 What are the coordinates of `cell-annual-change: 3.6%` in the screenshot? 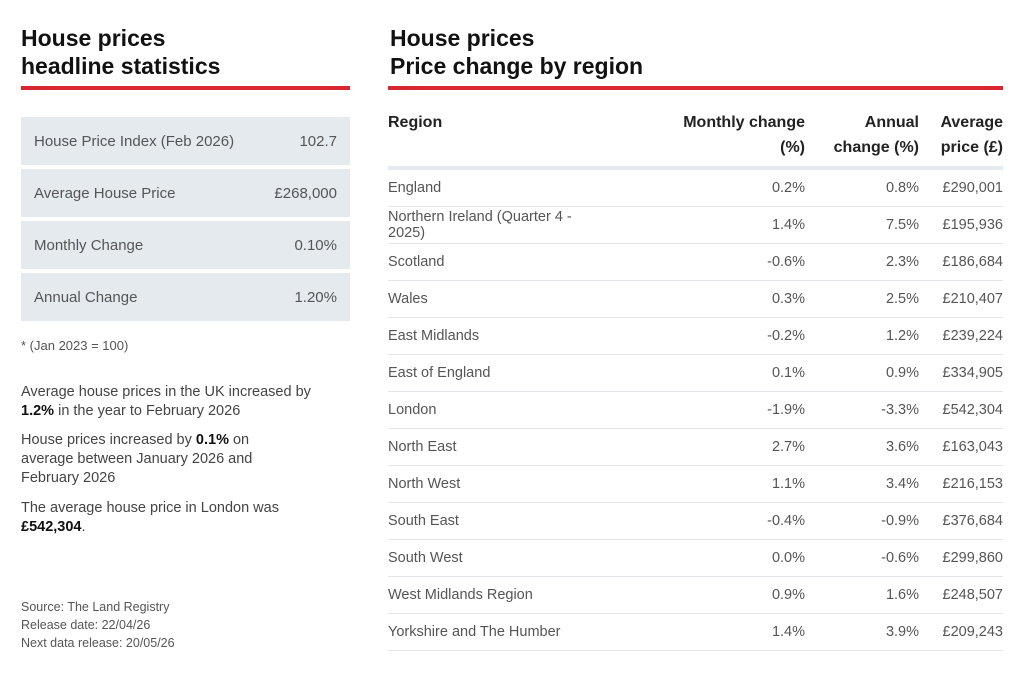 It's located at (862, 447).